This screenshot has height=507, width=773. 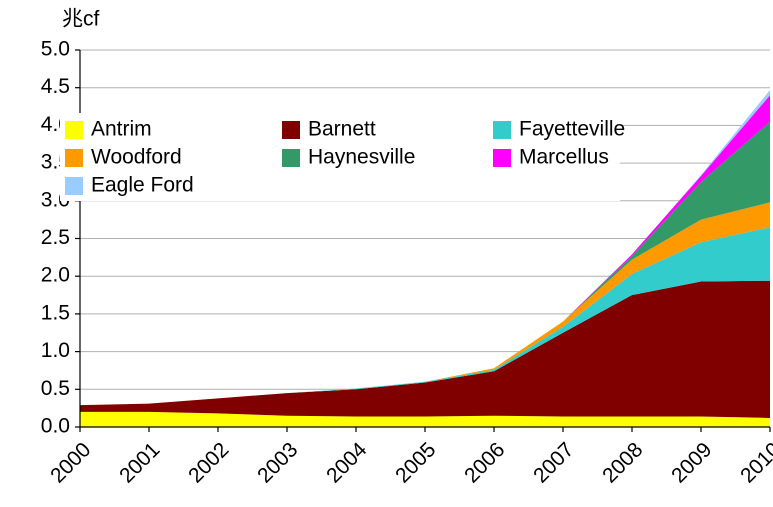 I want to click on legend-label: Marcellus, so click(x=564, y=157).